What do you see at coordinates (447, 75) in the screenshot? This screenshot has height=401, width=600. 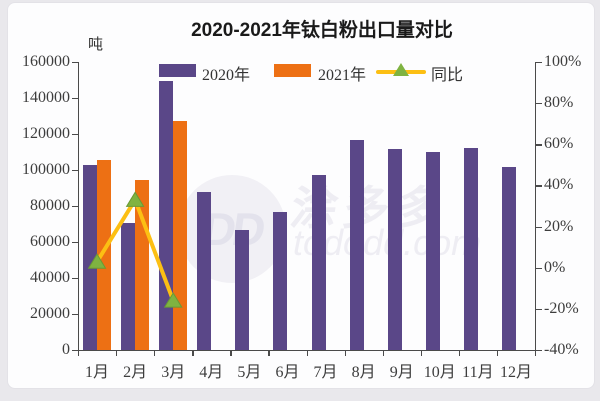 I see `legend-label-yoy: 同比` at bounding box center [447, 75].